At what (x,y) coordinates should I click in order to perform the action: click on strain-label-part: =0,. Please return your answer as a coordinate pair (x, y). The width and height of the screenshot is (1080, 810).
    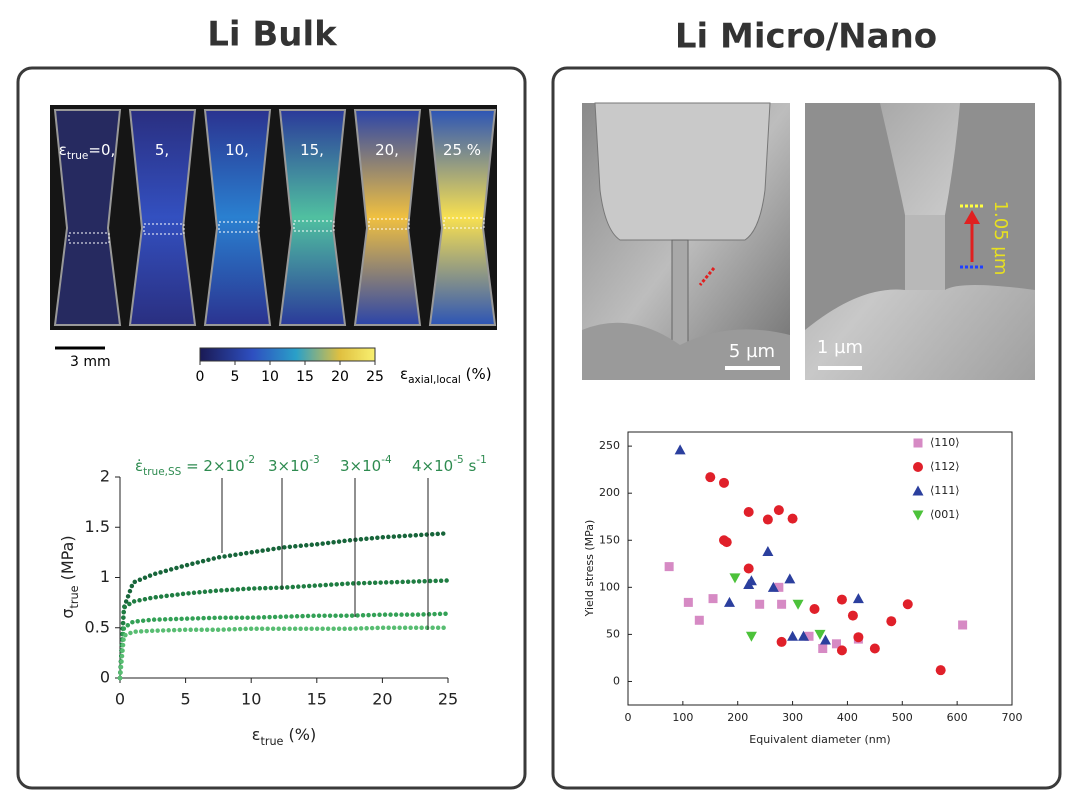
    Looking at the image, I should click on (101, 150).